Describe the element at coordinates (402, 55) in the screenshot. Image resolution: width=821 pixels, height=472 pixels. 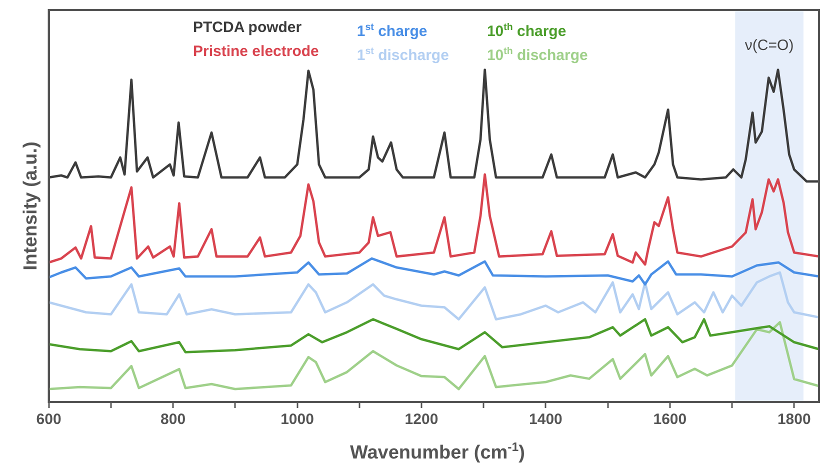
I see `text: 1$^{st}$ discharge` at that location.